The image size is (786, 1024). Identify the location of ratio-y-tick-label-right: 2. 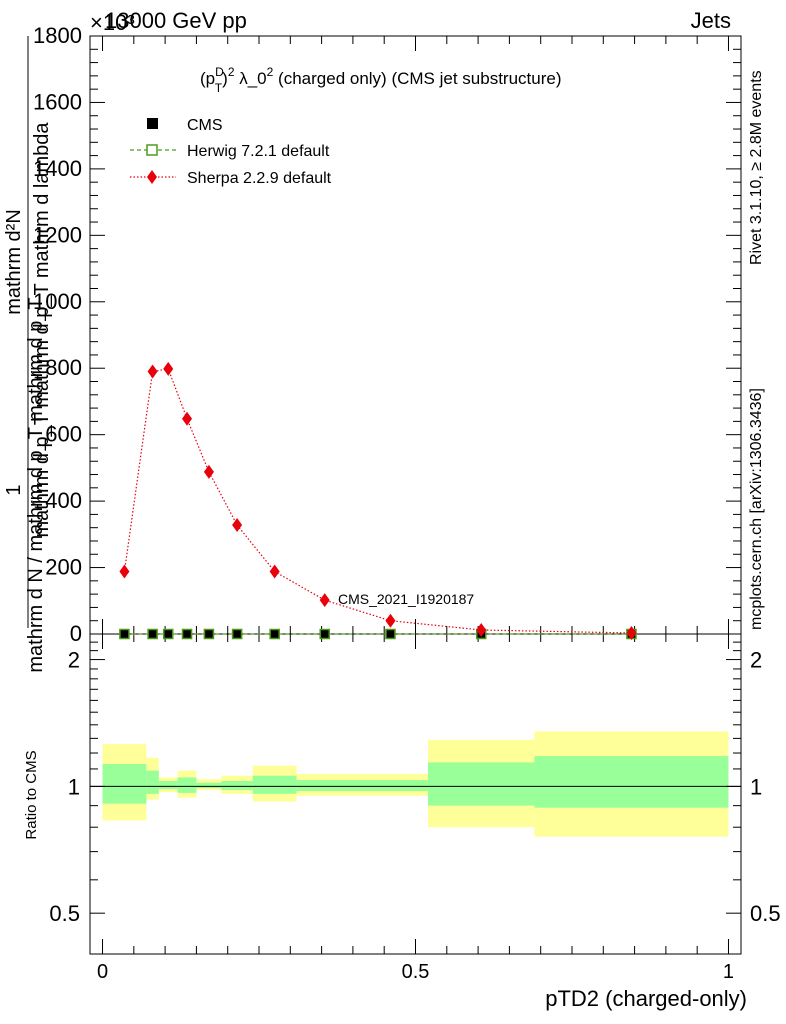
(756, 660).